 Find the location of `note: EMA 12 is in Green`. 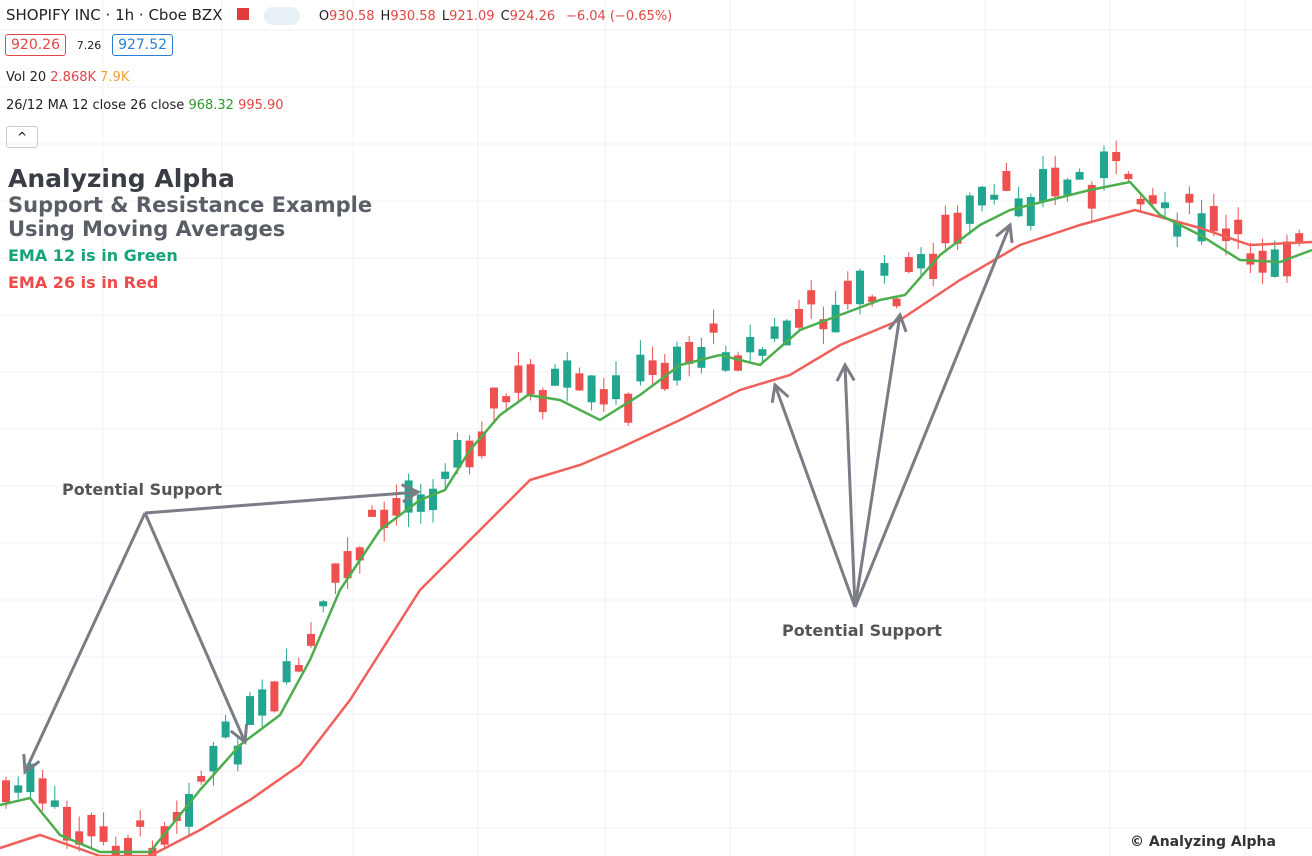

note: EMA 12 is in Green is located at coordinates (93, 255).